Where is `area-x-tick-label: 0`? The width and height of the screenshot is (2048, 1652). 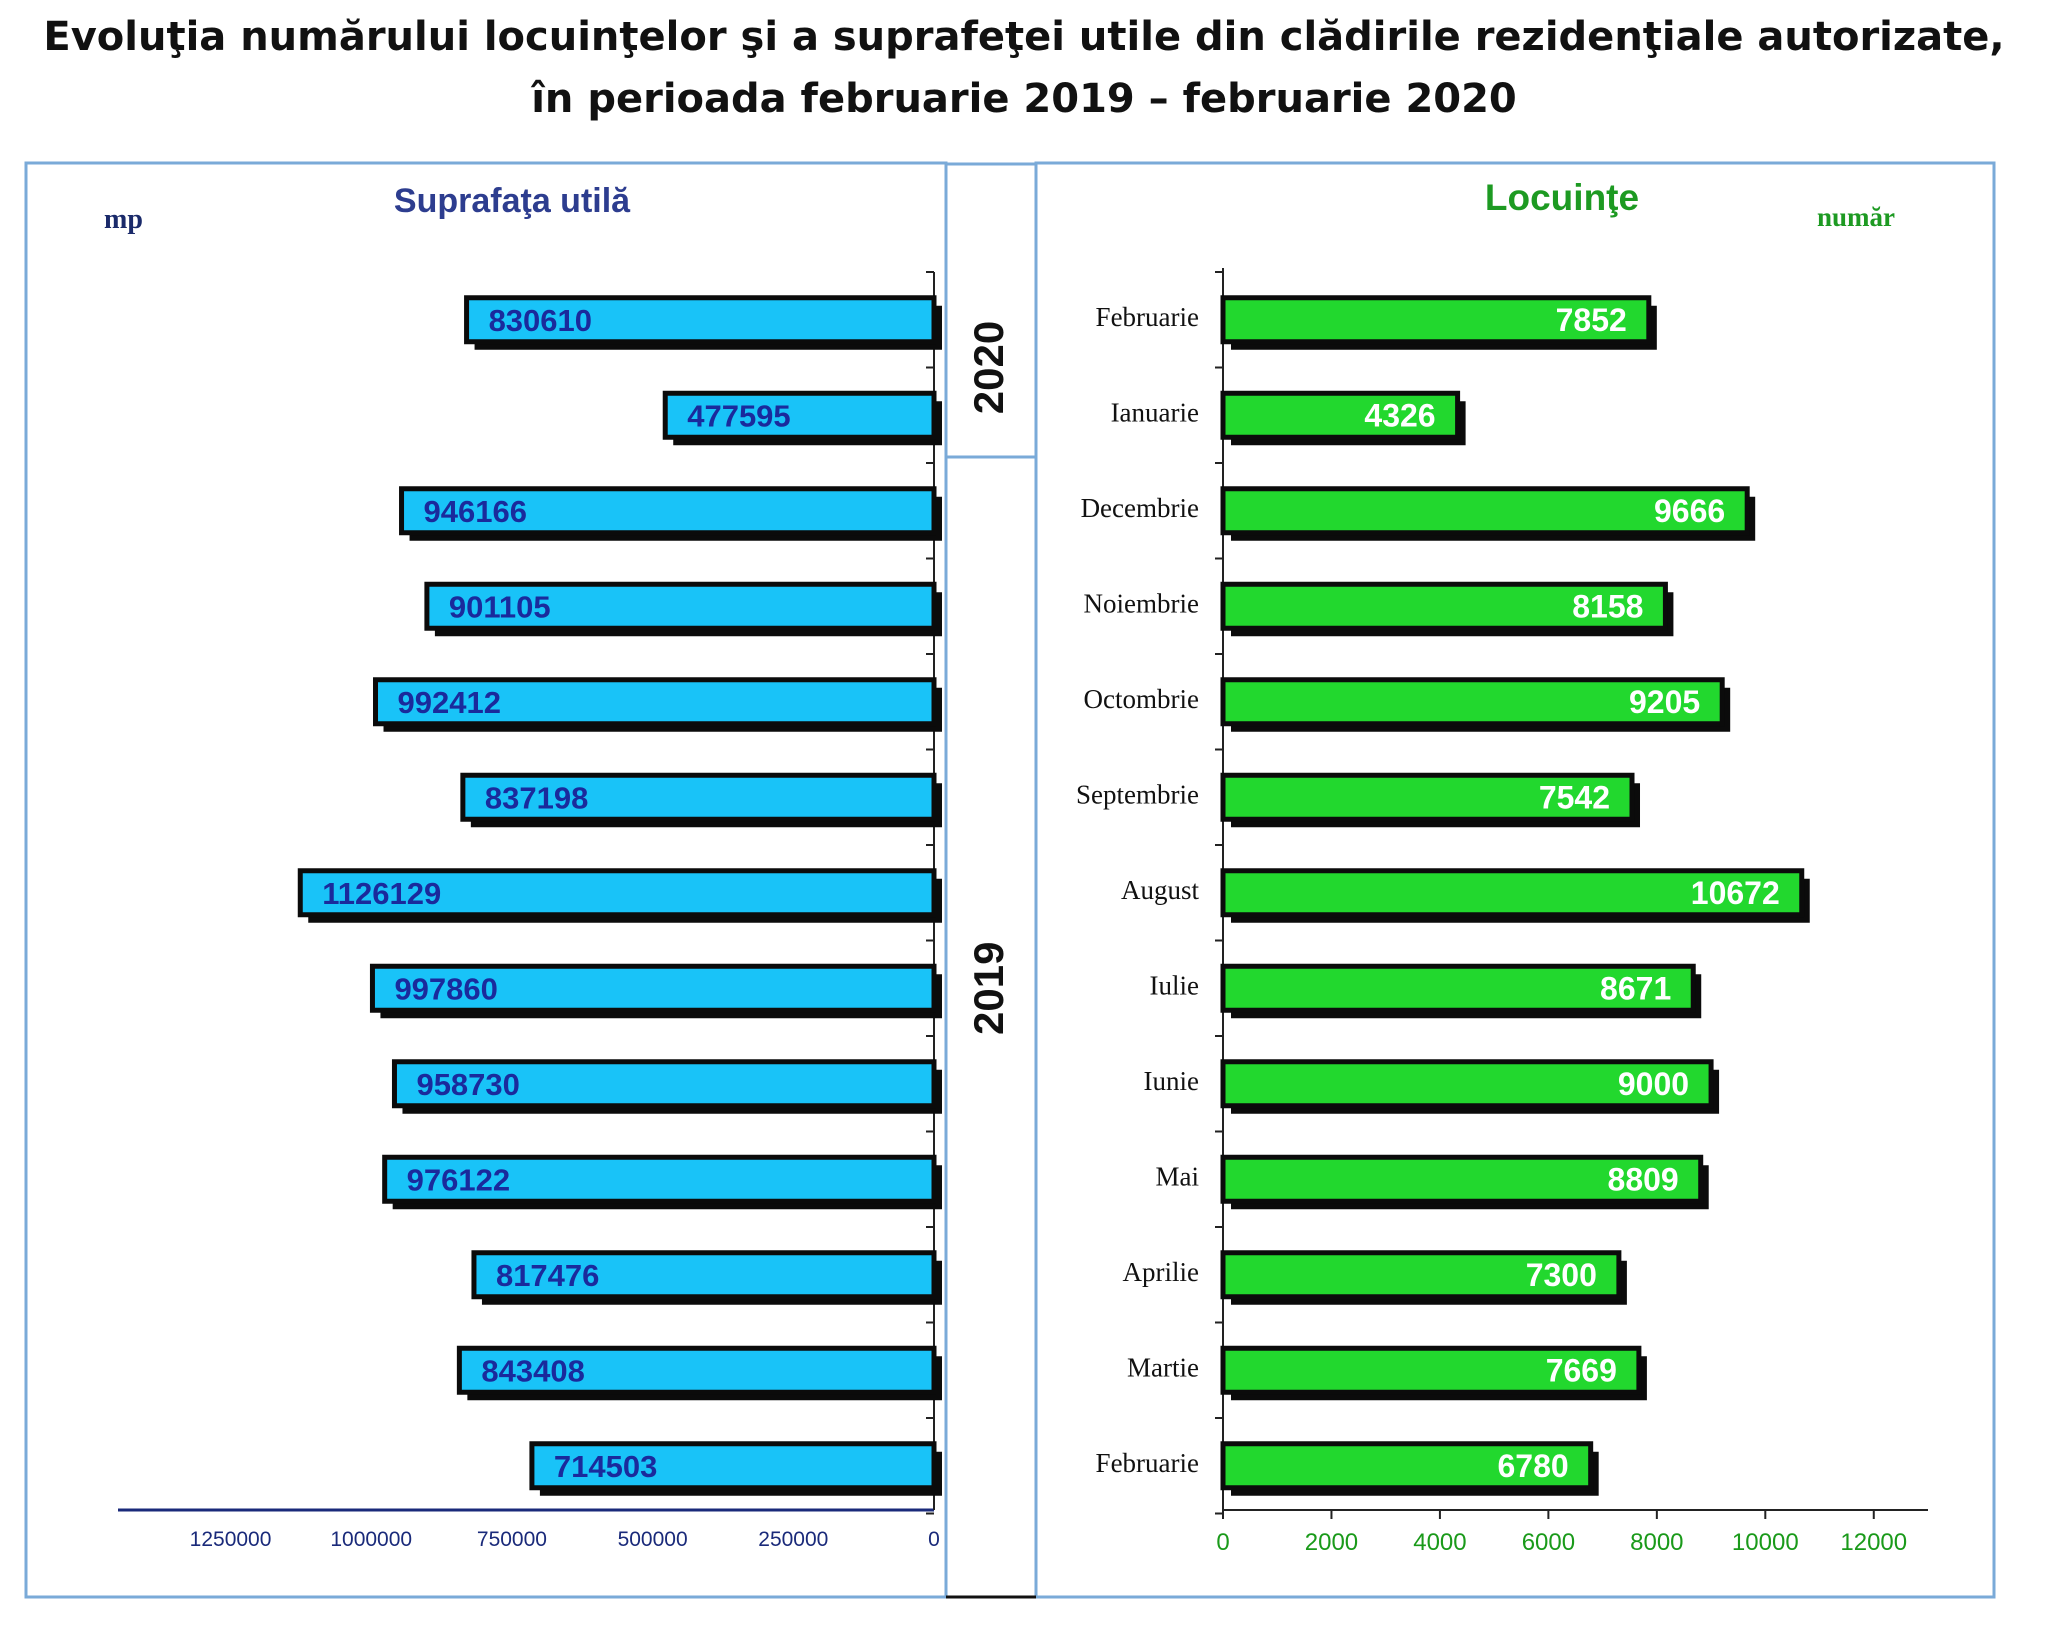 area-x-tick-label: 0 is located at coordinates (934, 1539).